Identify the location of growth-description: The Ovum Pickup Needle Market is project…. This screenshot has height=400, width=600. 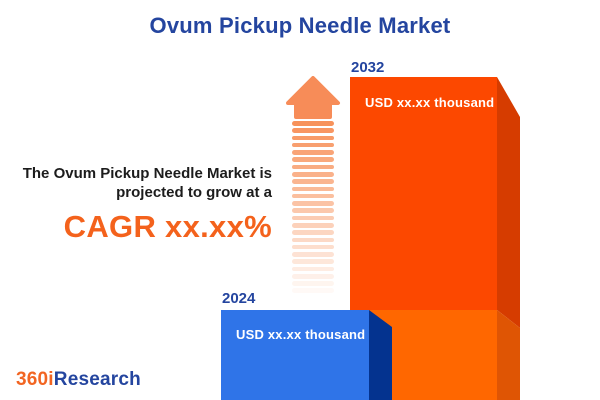
(142, 204).